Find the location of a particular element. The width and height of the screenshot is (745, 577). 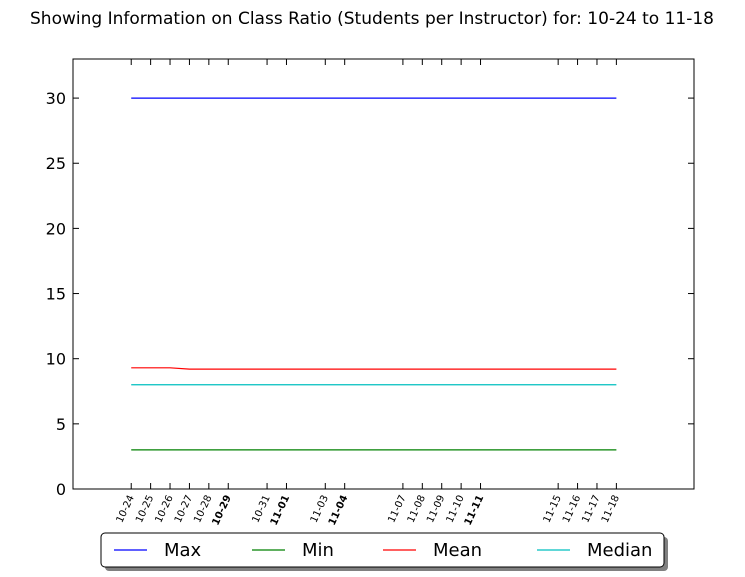

y-tick-label: 10 is located at coordinates (56, 359).